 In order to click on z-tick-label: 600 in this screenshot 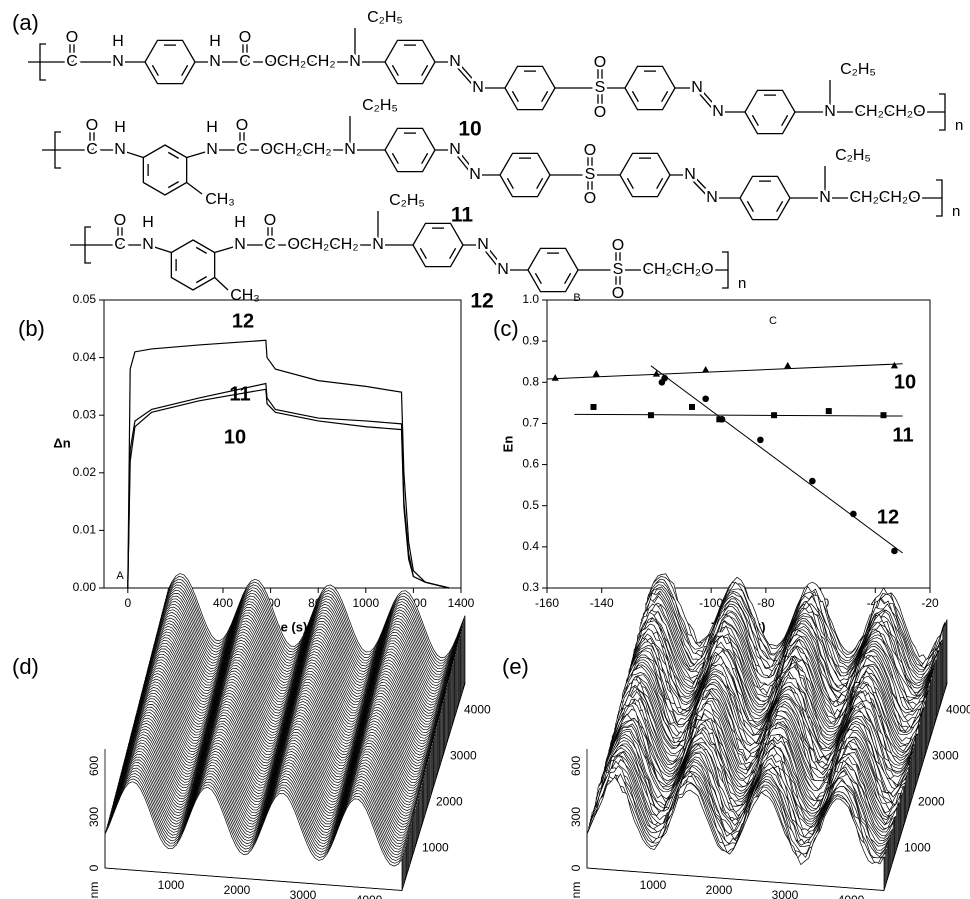, I will do `click(576, 766)`.